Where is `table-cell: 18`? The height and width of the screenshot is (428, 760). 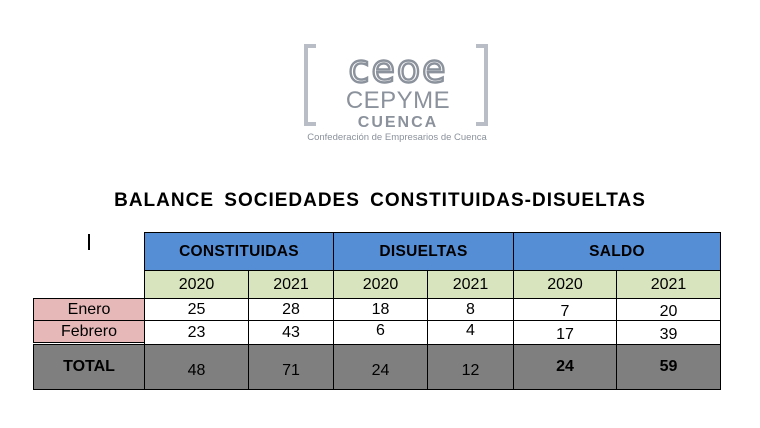
table-cell: 18 is located at coordinates (380, 309).